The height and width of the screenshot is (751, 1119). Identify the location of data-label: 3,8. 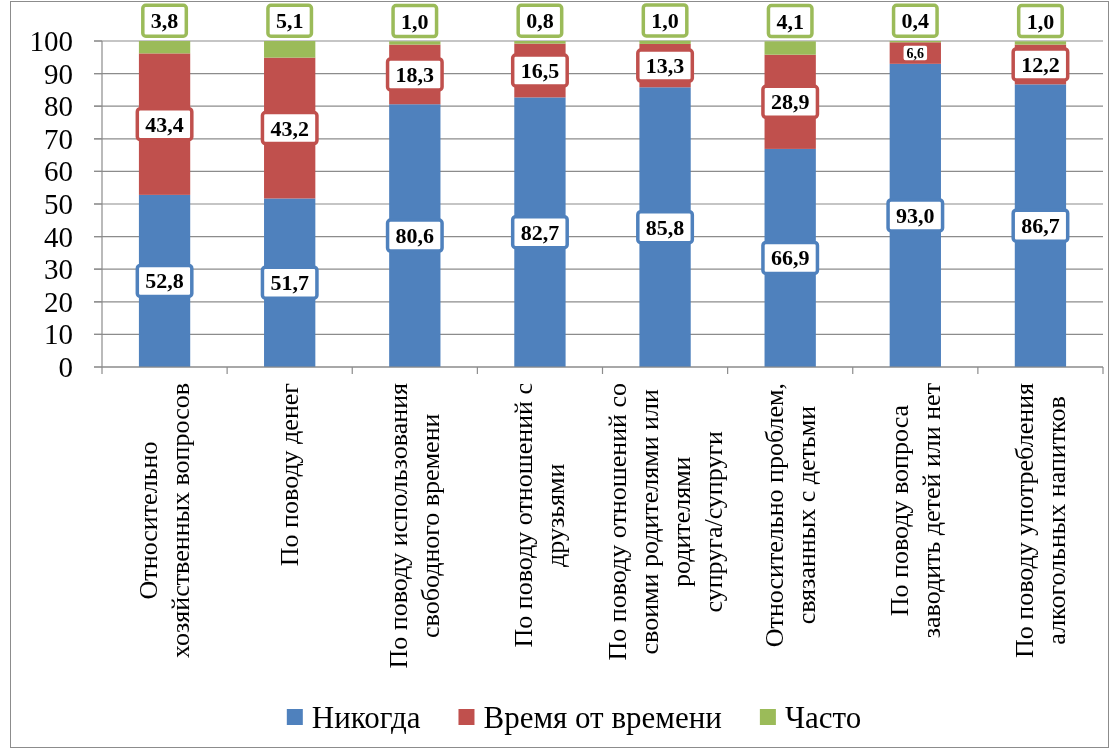
(164, 21).